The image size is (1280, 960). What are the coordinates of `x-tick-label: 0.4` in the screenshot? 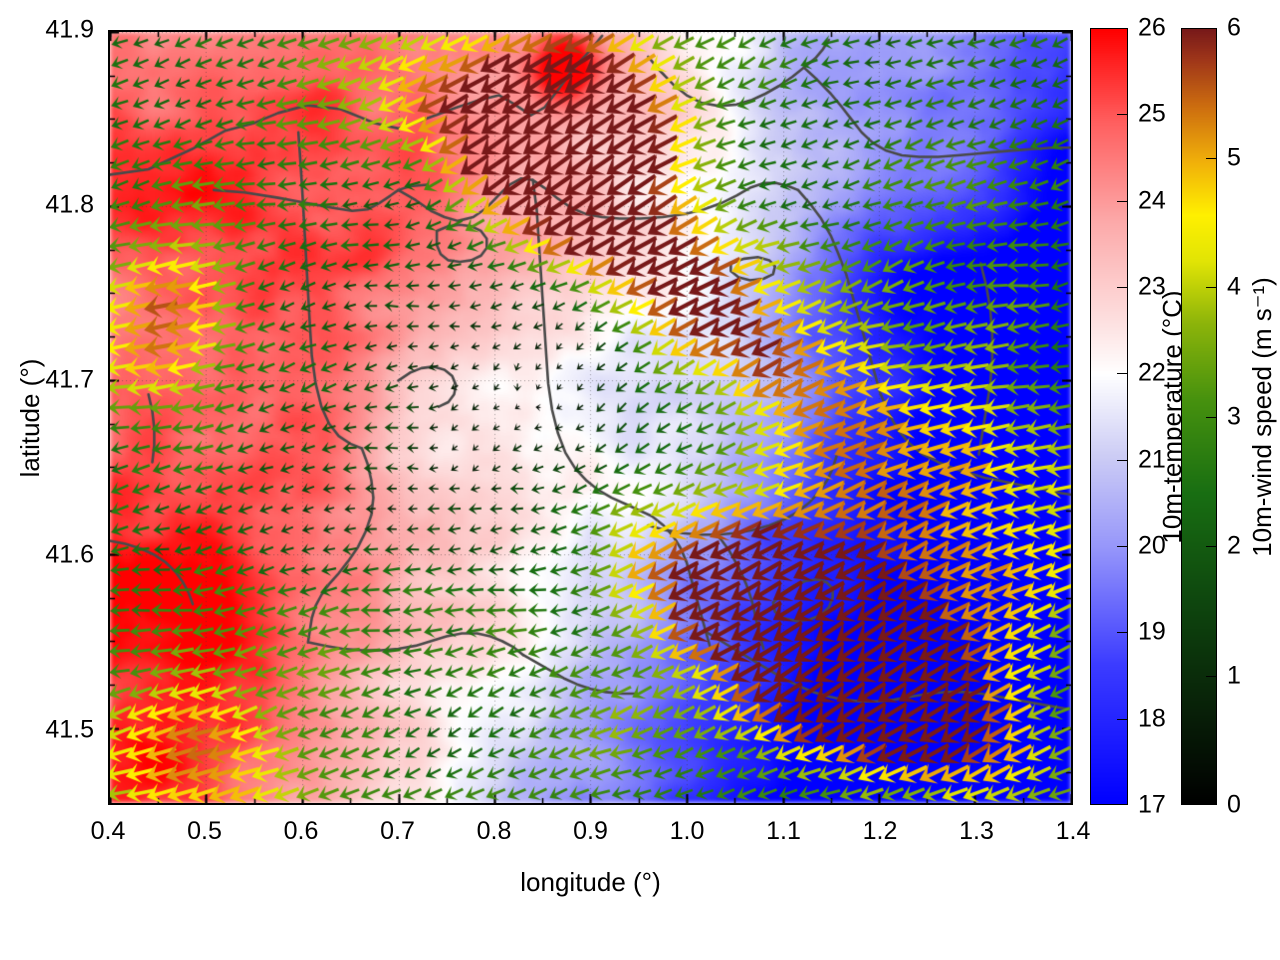 It's located at (108, 831).